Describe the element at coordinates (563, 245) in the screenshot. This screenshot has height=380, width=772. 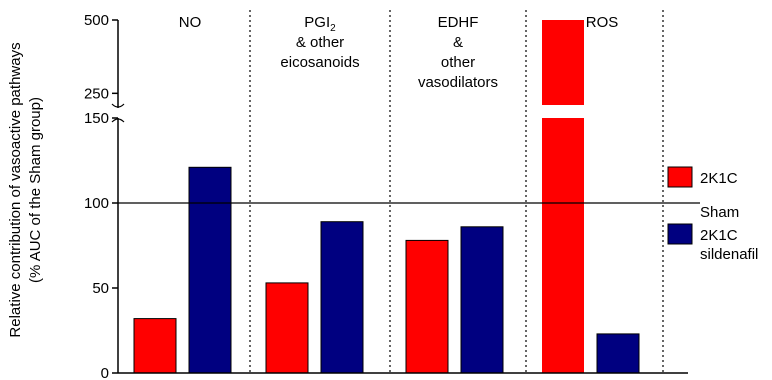
I see `bar-lower-segment` at that location.